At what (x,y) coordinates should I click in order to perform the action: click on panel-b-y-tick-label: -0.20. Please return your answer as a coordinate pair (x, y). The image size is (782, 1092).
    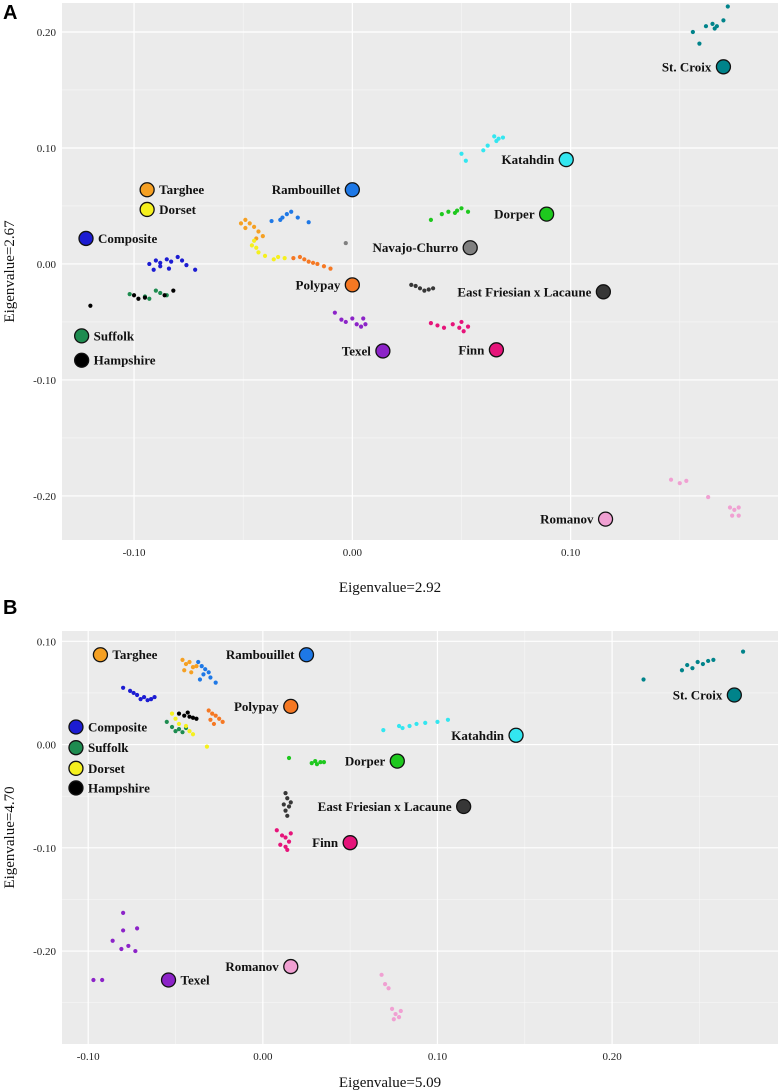
    Looking at the image, I should click on (44, 952).